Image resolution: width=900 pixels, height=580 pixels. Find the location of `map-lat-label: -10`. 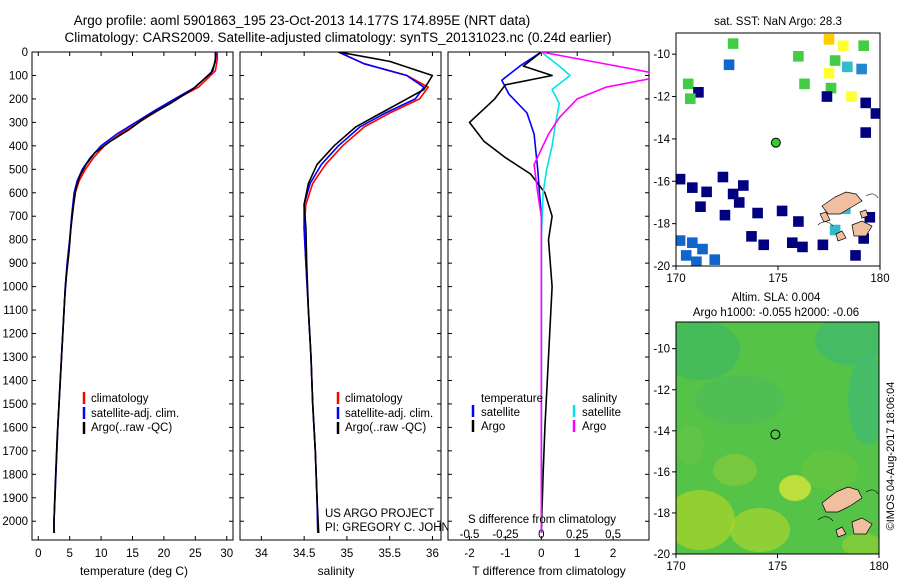

map-lat-label: -10 is located at coordinates (661, 350).